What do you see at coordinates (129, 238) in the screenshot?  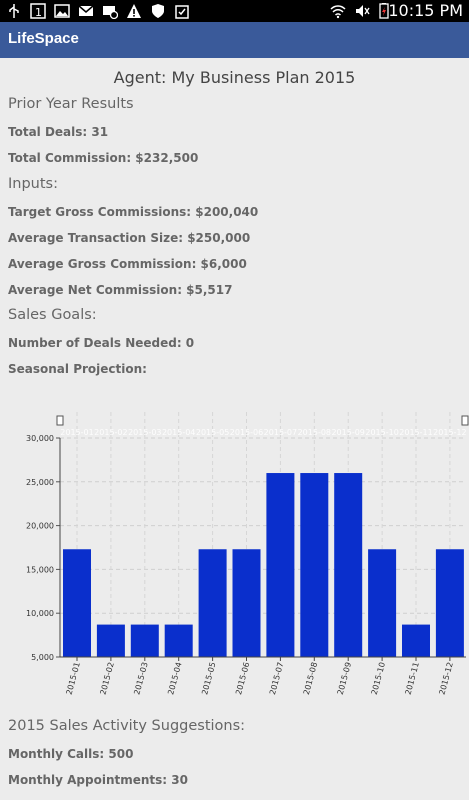 I see `average-transaction-size: Average Transaction Size: $250,000` at bounding box center [129, 238].